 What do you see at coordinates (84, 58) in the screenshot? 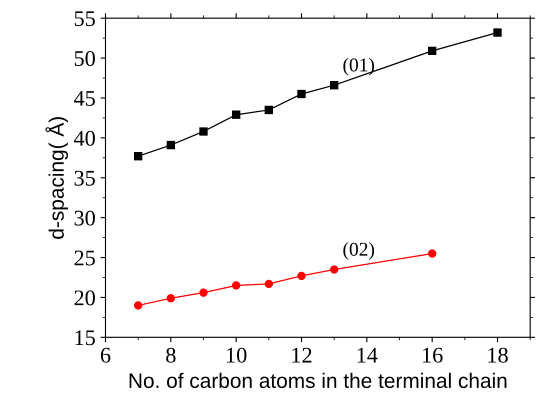
I see `y-tick-label: 50` at bounding box center [84, 58].